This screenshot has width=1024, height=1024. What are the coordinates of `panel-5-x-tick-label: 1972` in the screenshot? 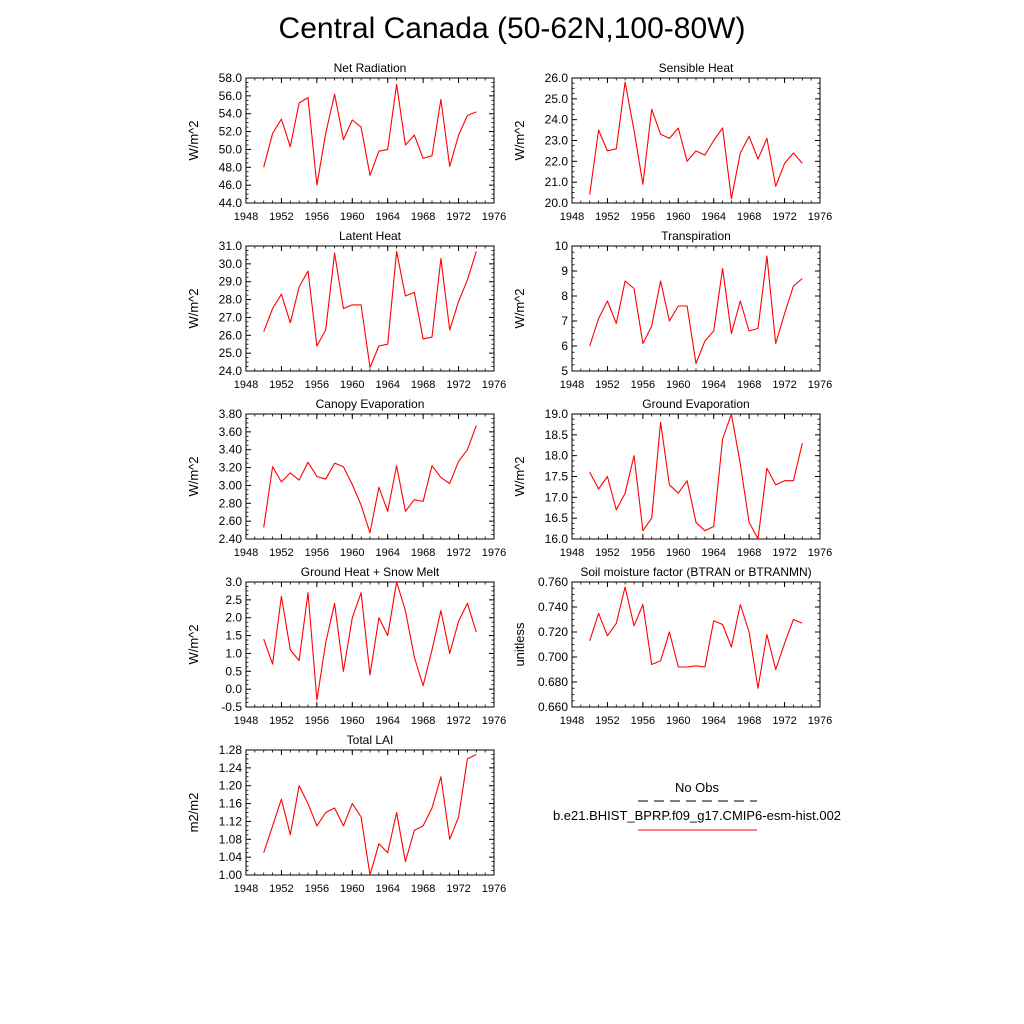 It's located at (458, 553).